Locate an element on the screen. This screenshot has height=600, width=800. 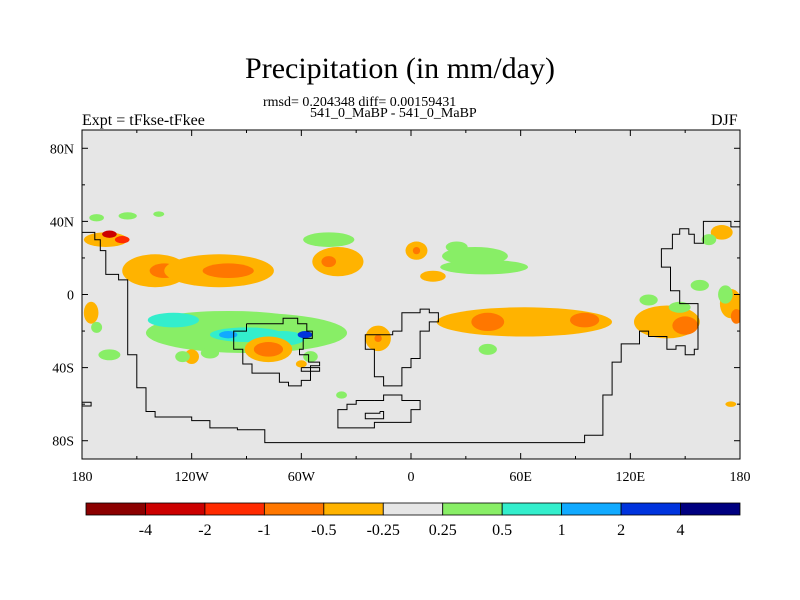
chart-title: Precipitation (in mm/day) is located at coordinates (400, 68).